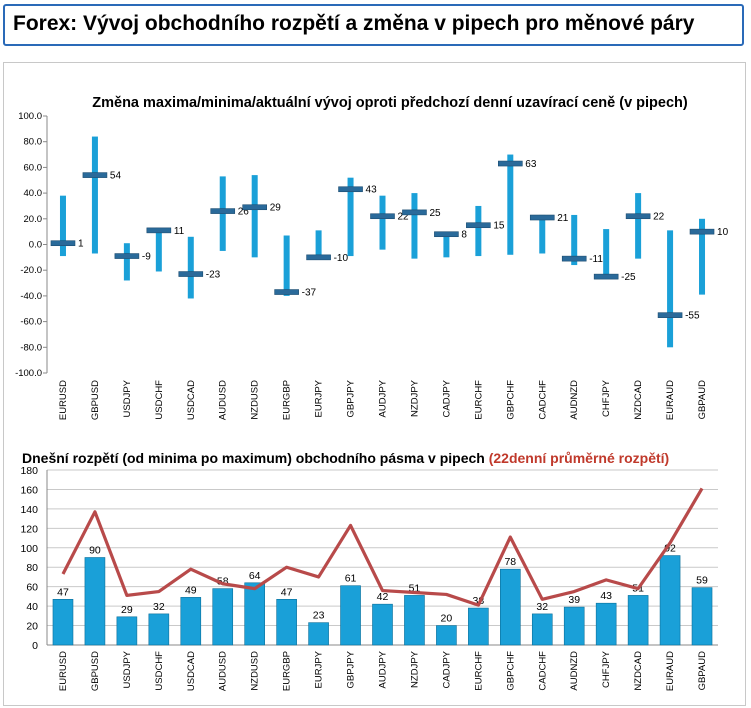  Describe the element at coordinates (29, 471) in the screenshot. I see `y-tick-label: 180` at that location.